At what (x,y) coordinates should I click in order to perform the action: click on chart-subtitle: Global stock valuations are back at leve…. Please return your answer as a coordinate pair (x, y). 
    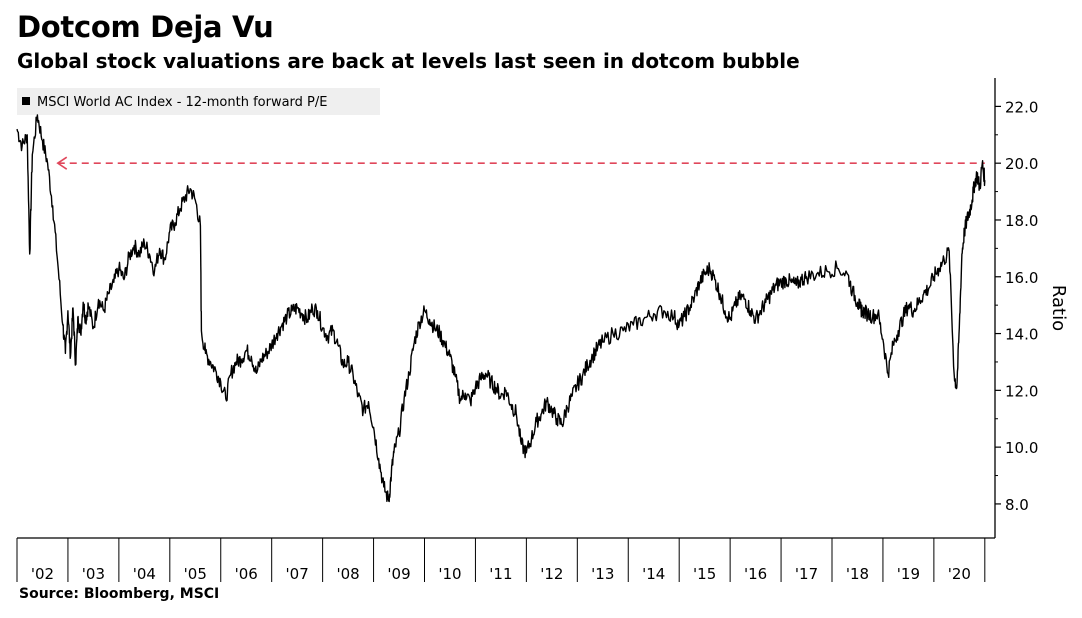
    Looking at the image, I should click on (408, 61).